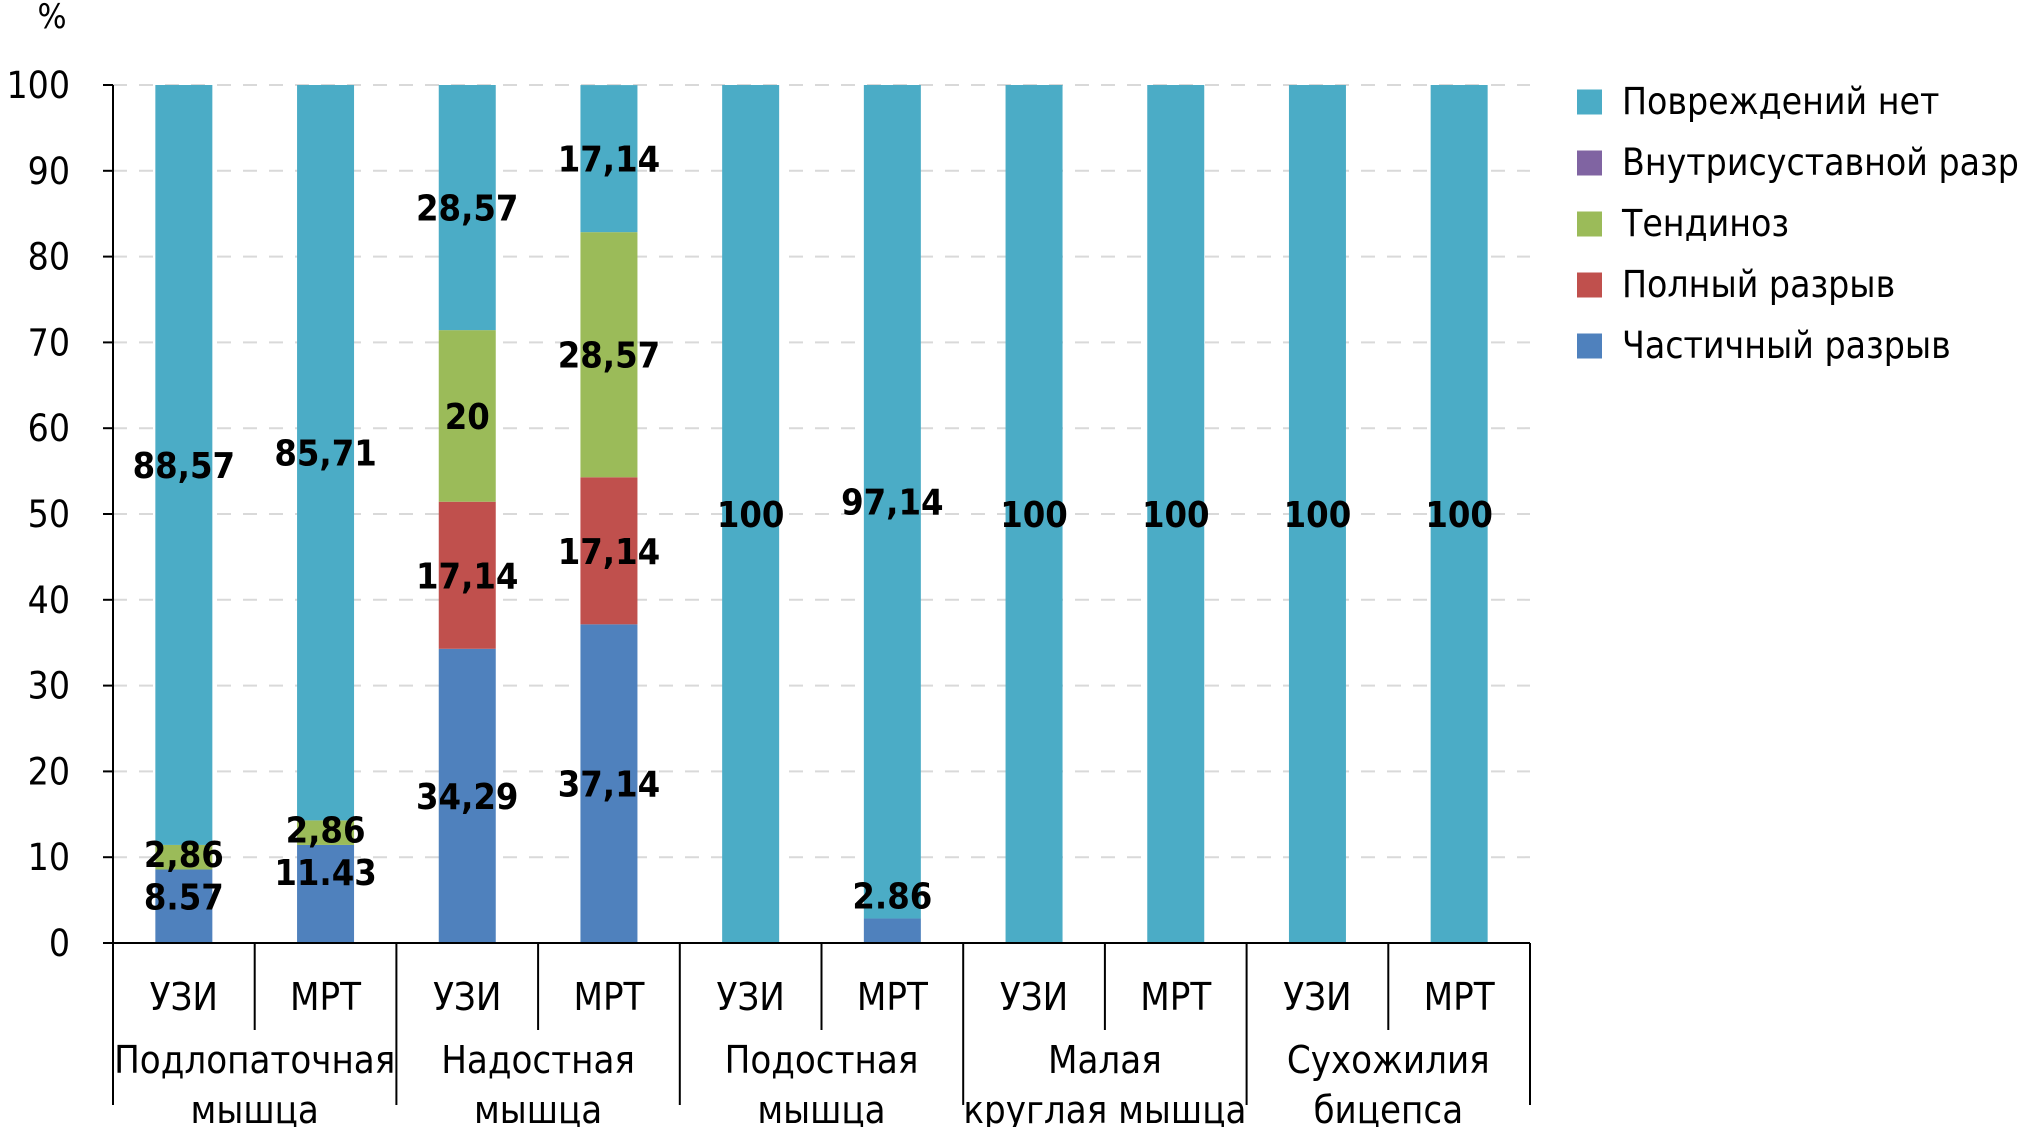 The height and width of the screenshot is (1127, 2020). What do you see at coordinates (49, 428) in the screenshot?
I see `y-tick-label: 60` at bounding box center [49, 428].